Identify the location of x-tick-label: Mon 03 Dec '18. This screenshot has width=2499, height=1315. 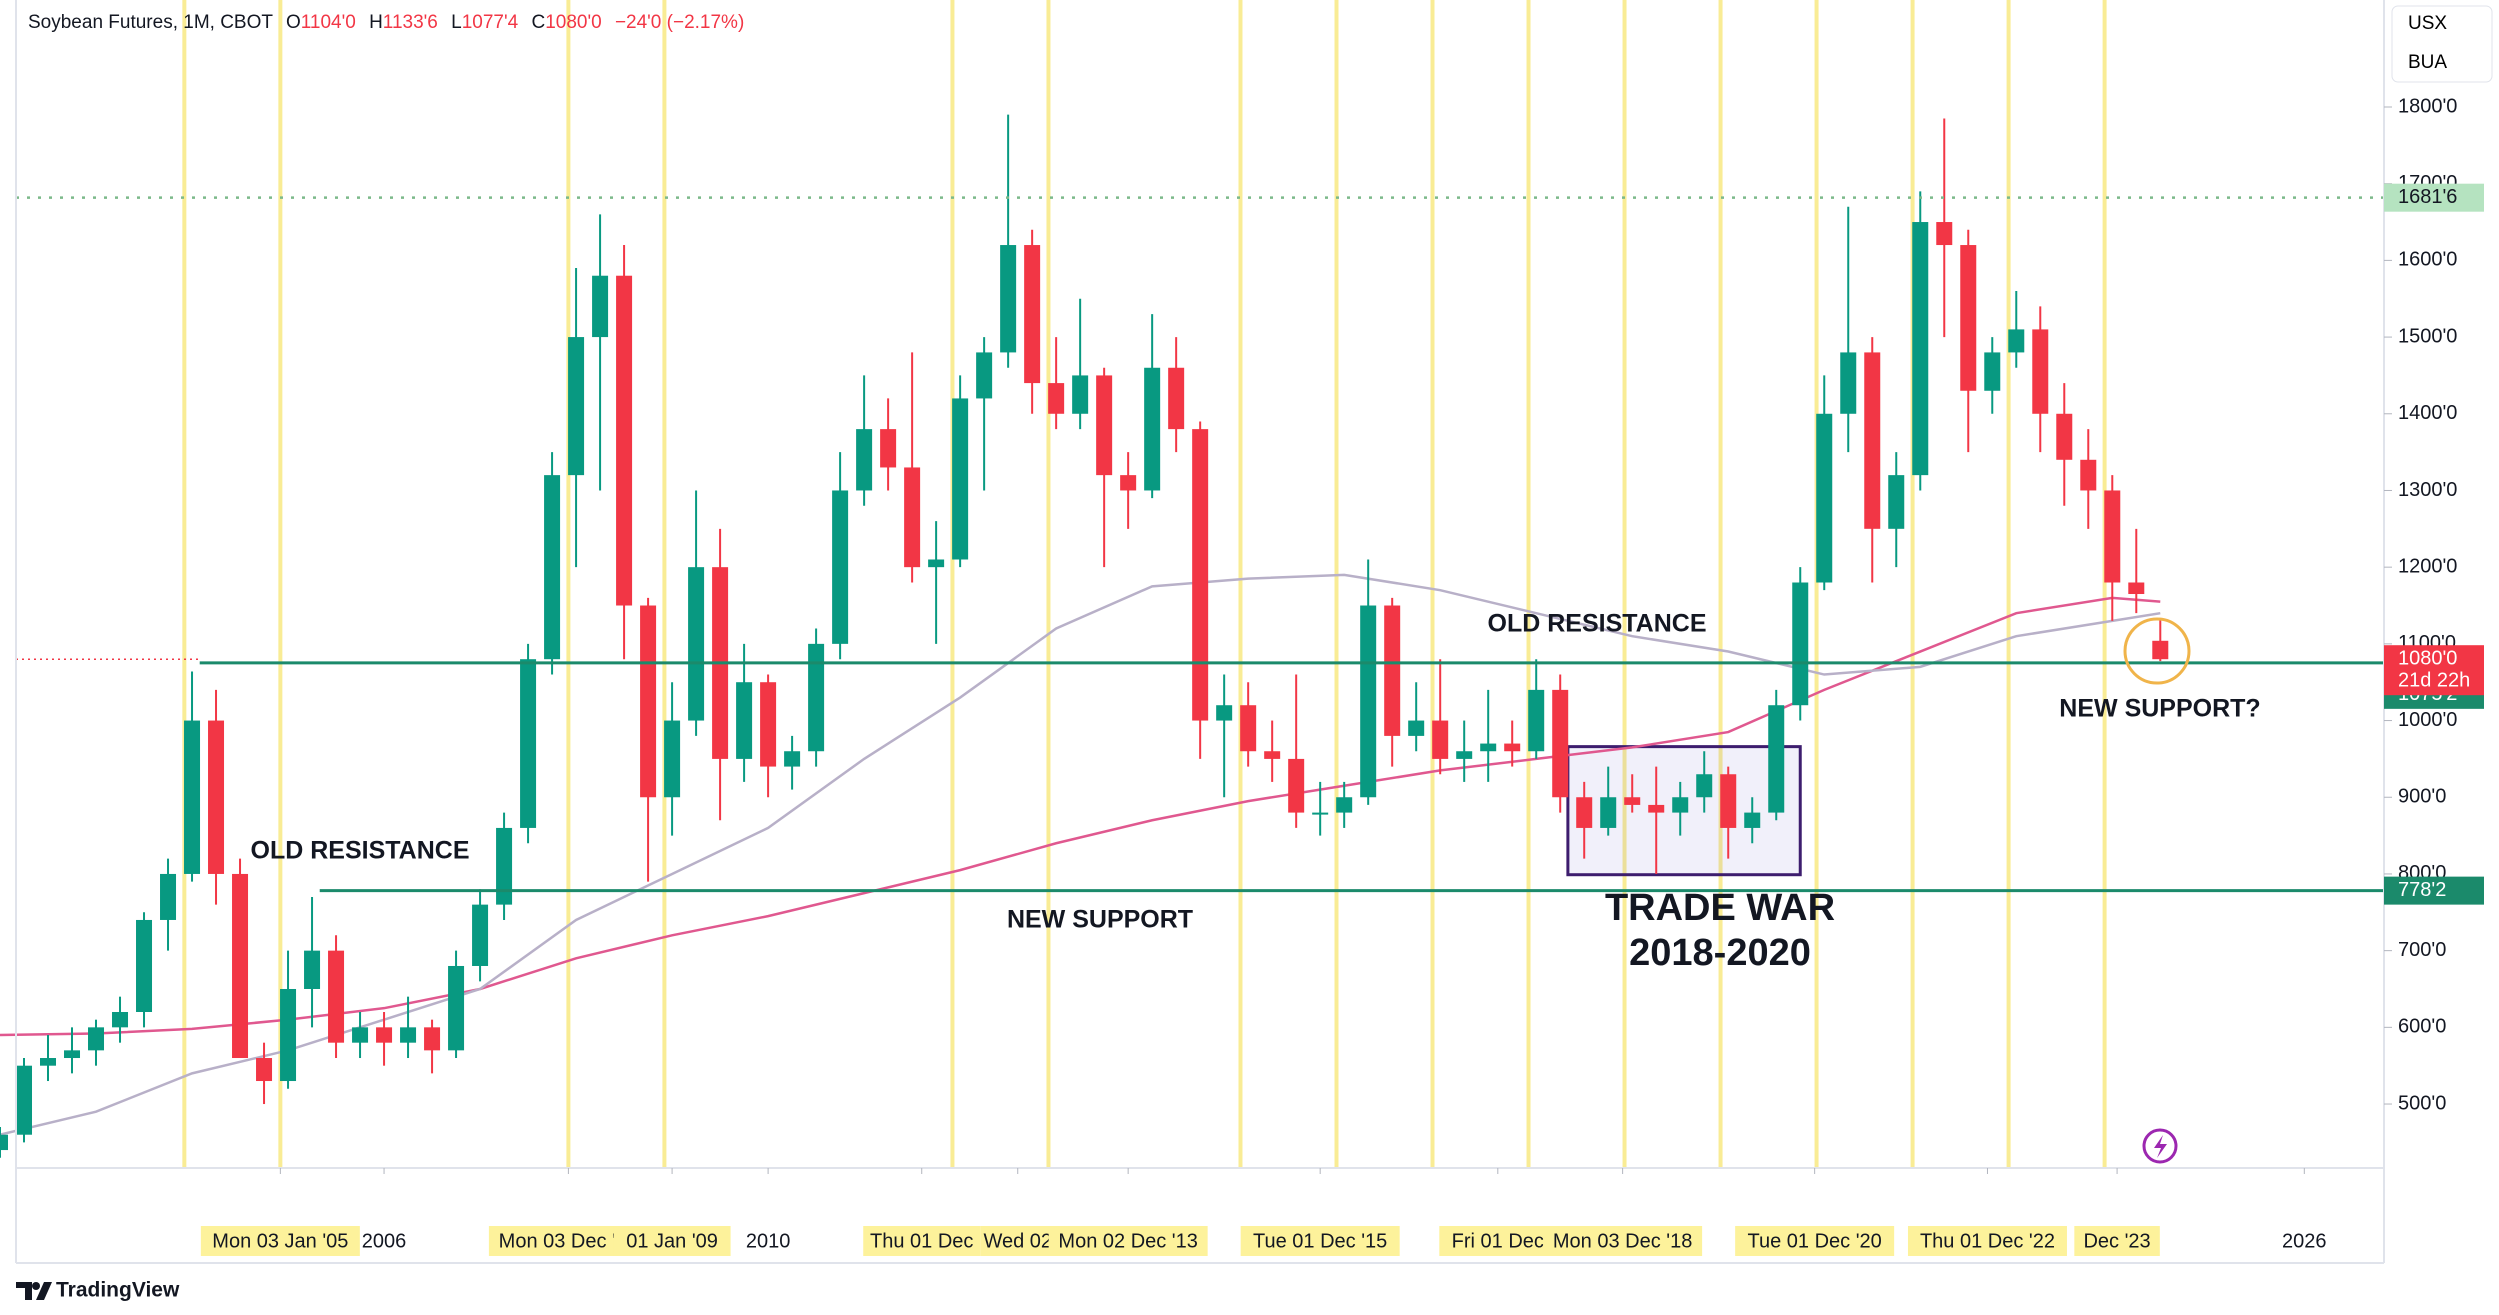
(1622, 1241).